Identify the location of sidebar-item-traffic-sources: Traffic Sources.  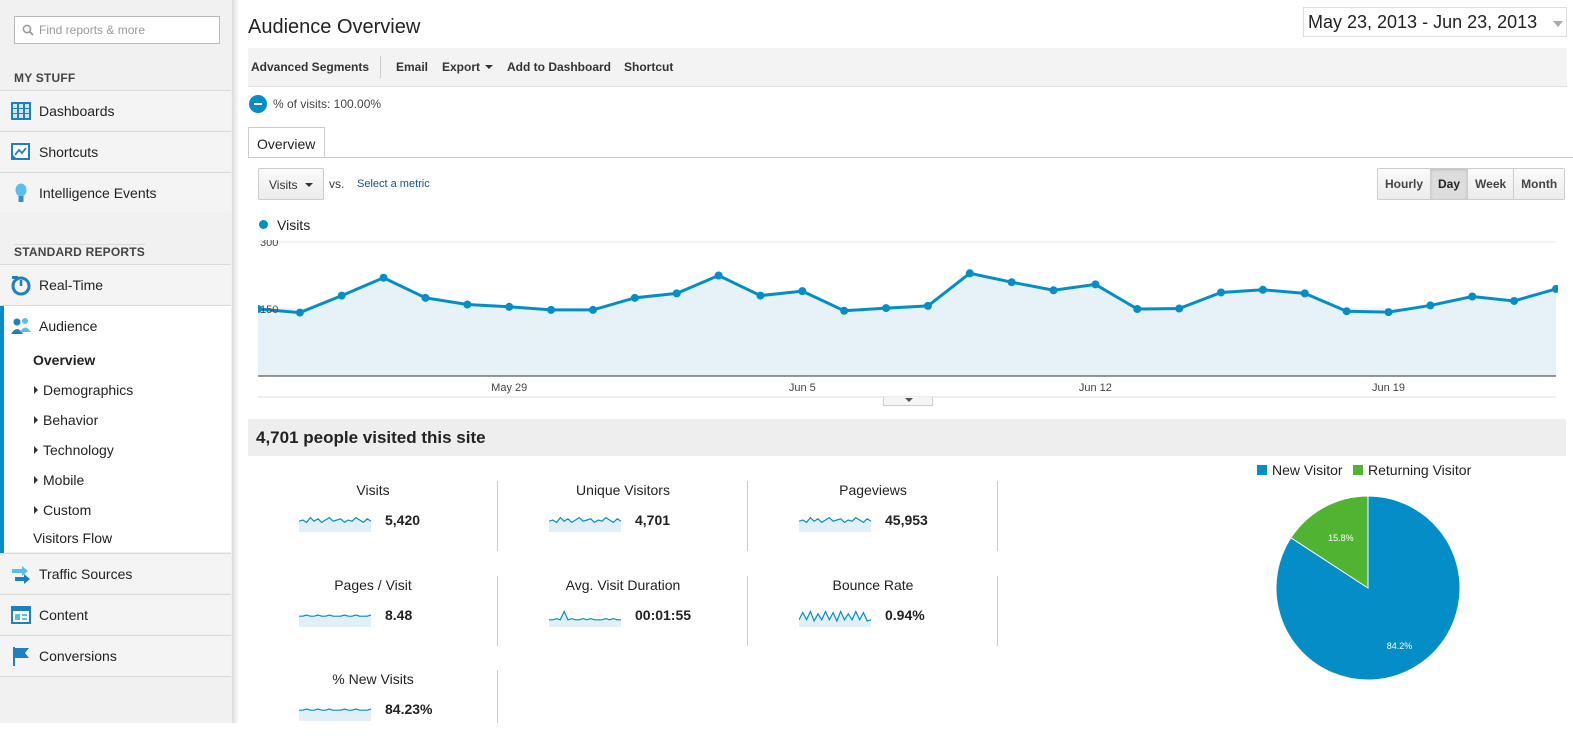
(115, 573).